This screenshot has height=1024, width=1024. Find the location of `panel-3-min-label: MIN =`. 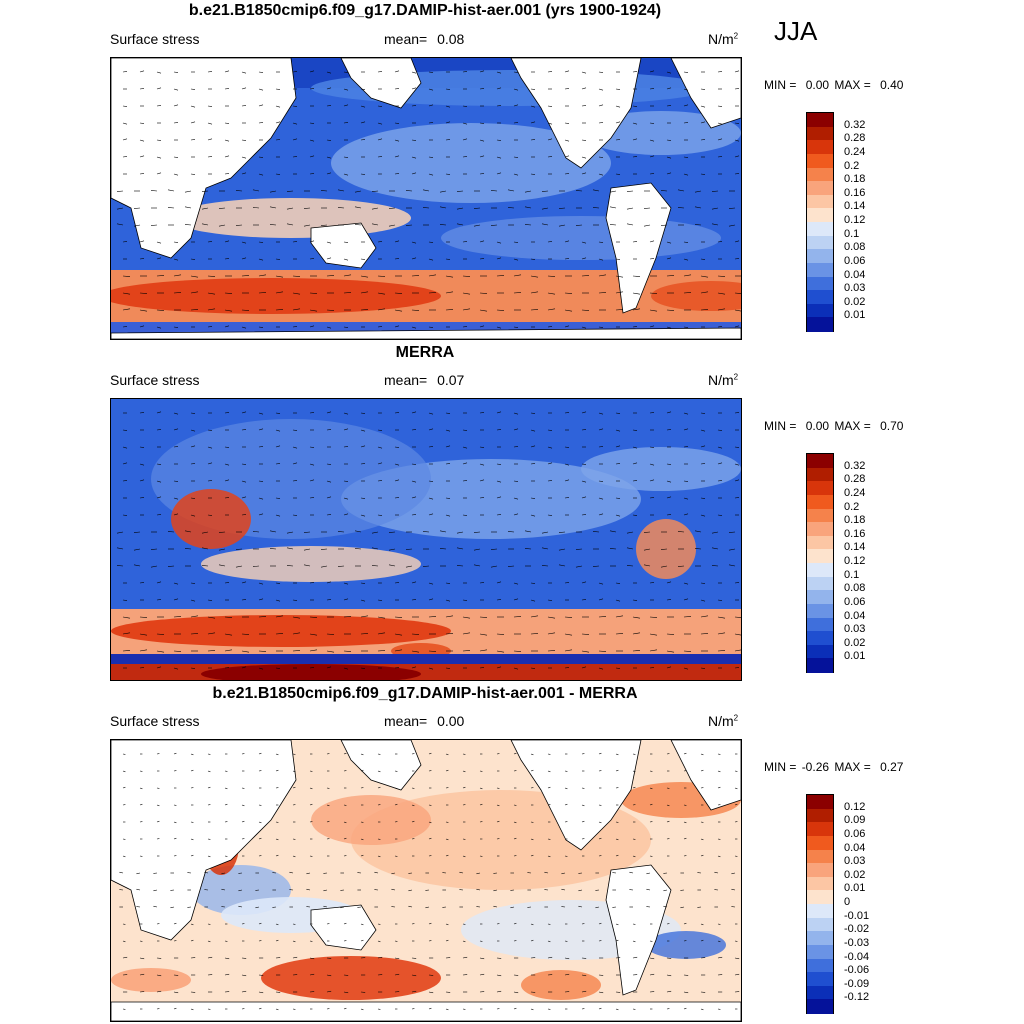

panel-3-min-label: MIN = is located at coordinates (780, 767).